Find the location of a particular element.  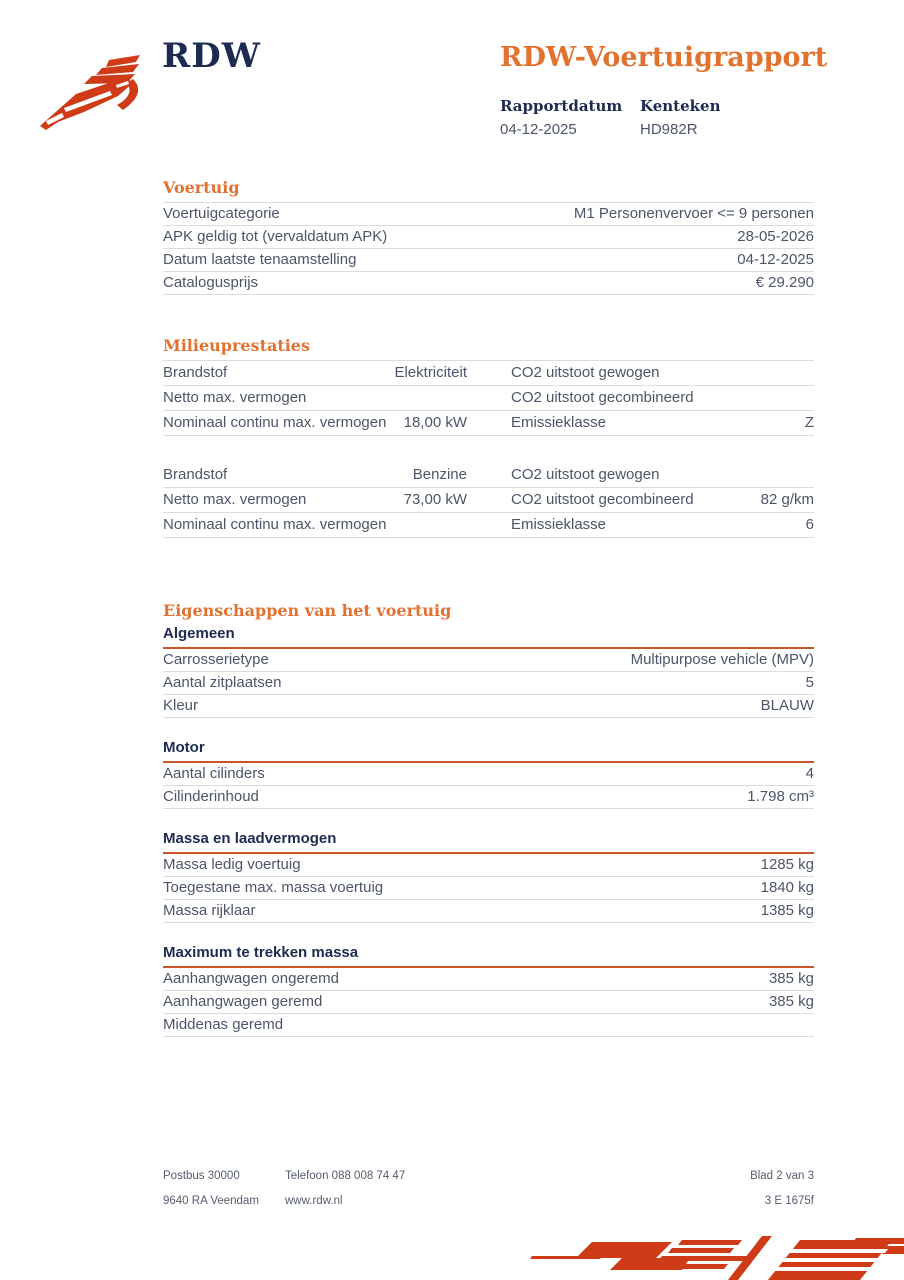

row-label: Brandstof is located at coordinates (195, 372).